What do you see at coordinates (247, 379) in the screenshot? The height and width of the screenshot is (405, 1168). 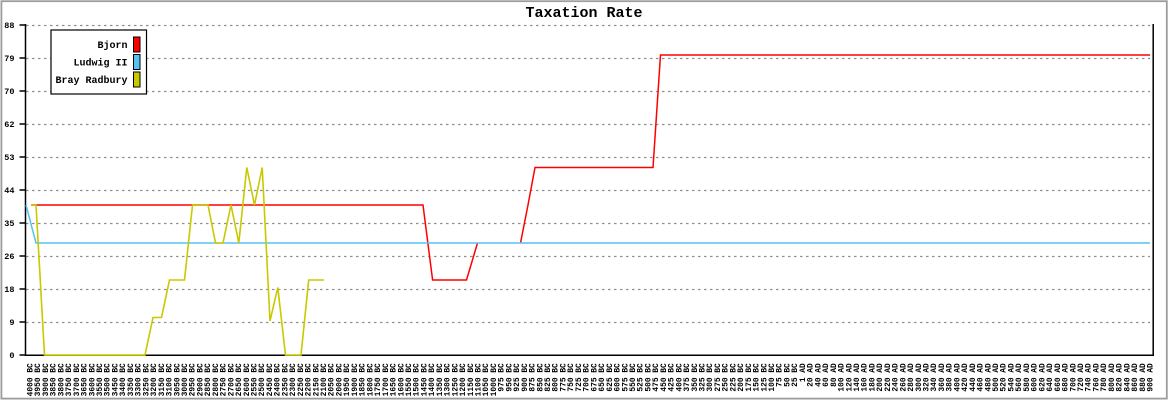 I see `svg-text: 2600 BC` at bounding box center [247, 379].